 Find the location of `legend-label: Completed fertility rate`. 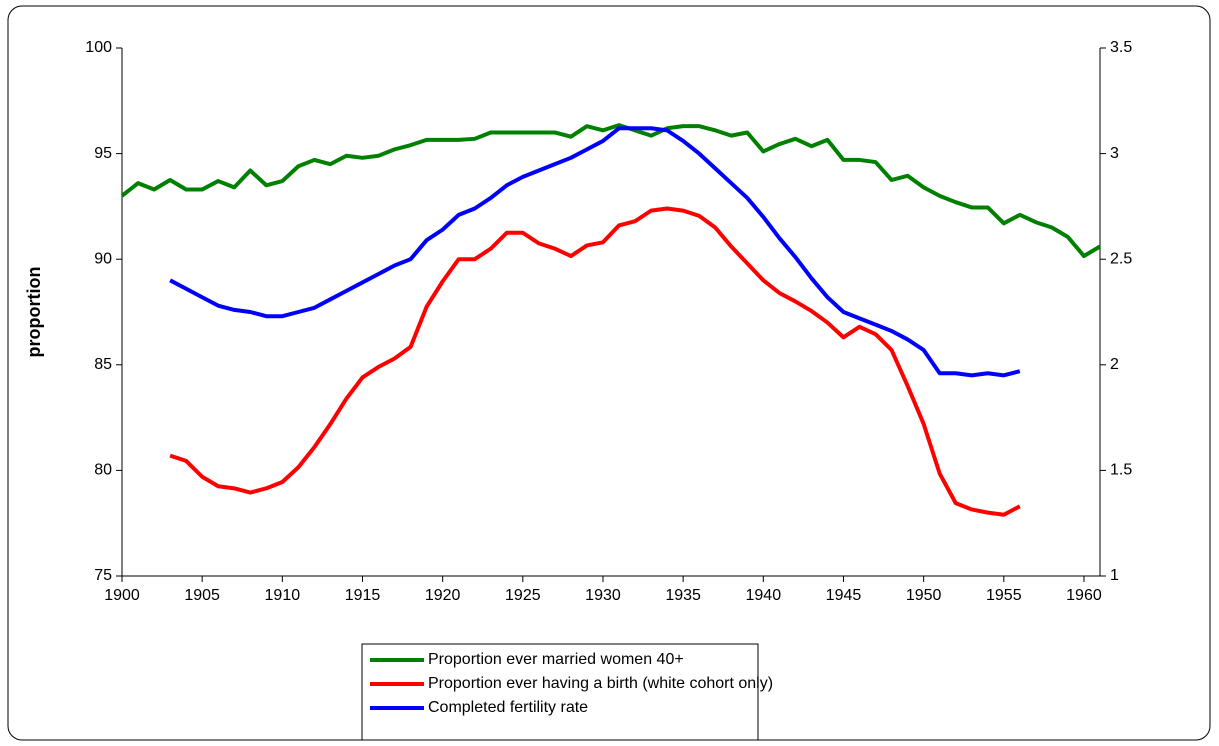

legend-label: Completed fertility rate is located at coordinates (508, 707).